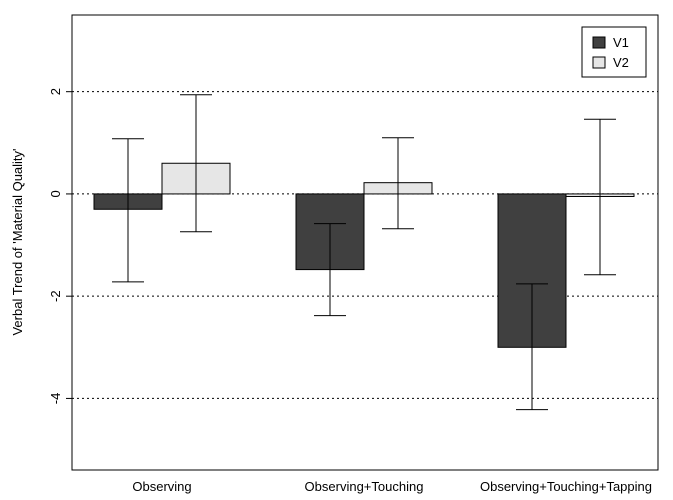 Image resolution: width=673 pixels, height=500 pixels. Describe the element at coordinates (621, 42) in the screenshot. I see `legend-label-v1: V1` at that location.